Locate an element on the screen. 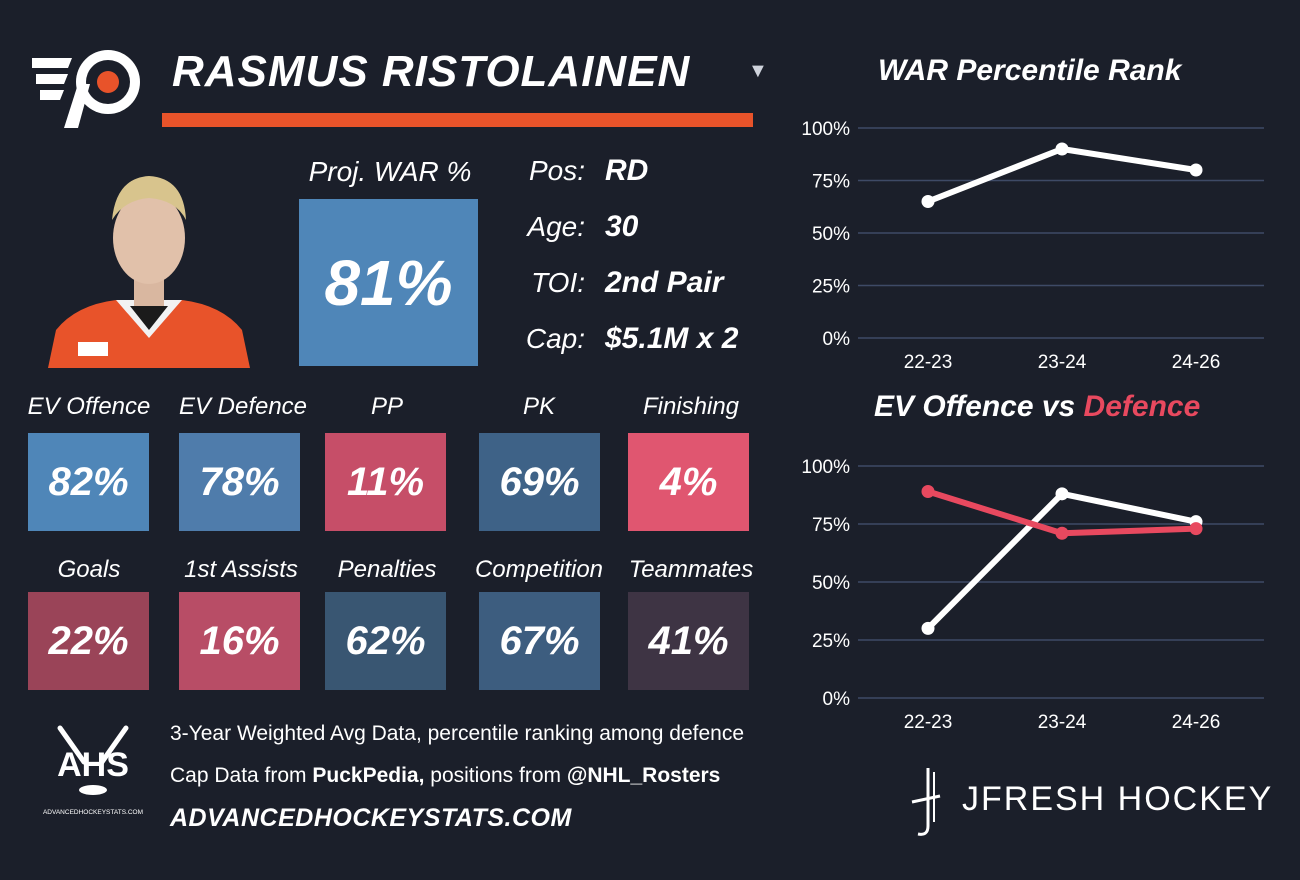 The width and height of the screenshot is (1300, 880). proj-war-value: 81% is located at coordinates (388, 282).